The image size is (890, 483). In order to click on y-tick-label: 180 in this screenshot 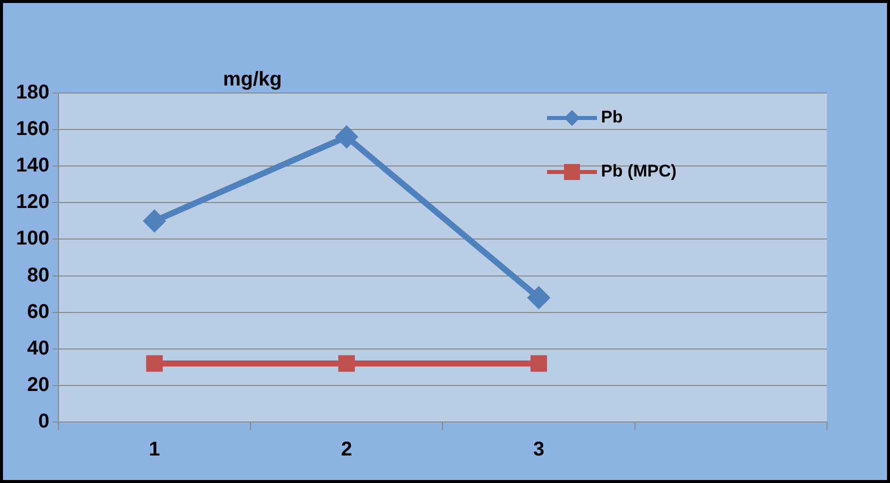, I will do `click(33, 93)`.